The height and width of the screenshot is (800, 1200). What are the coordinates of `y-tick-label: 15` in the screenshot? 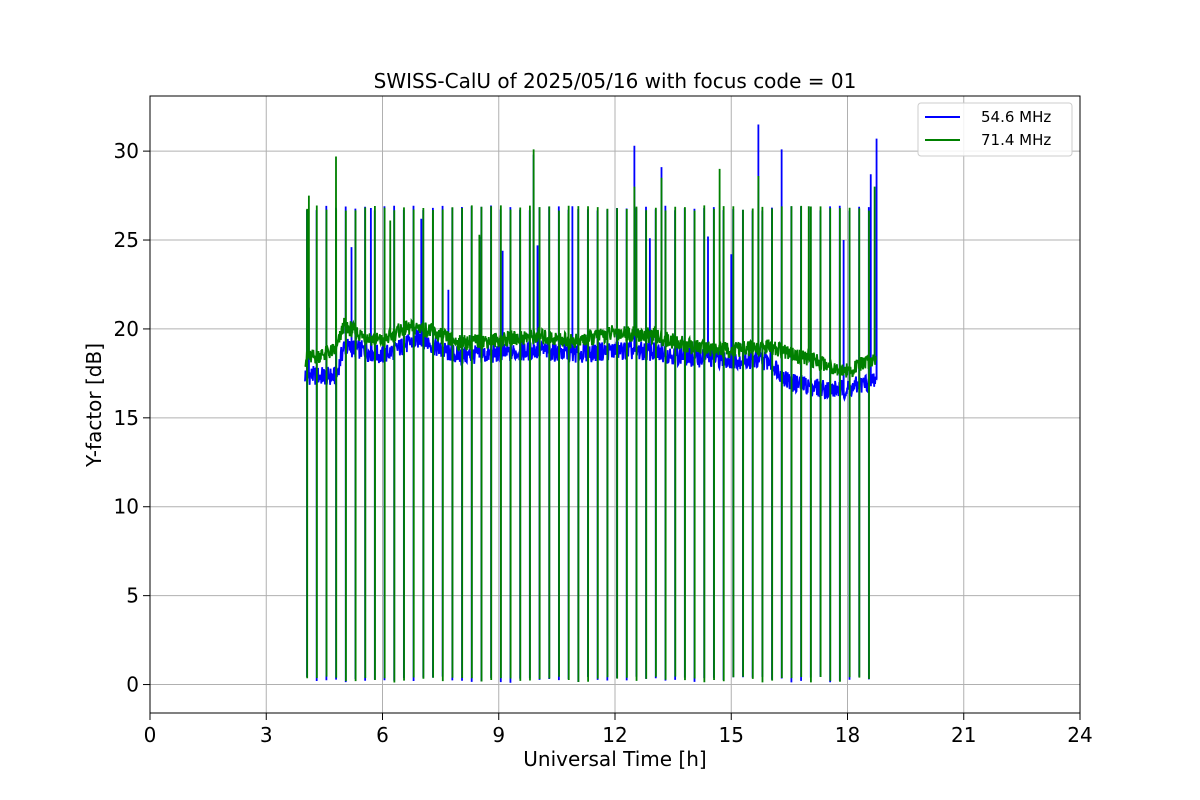 It's located at (126, 418).